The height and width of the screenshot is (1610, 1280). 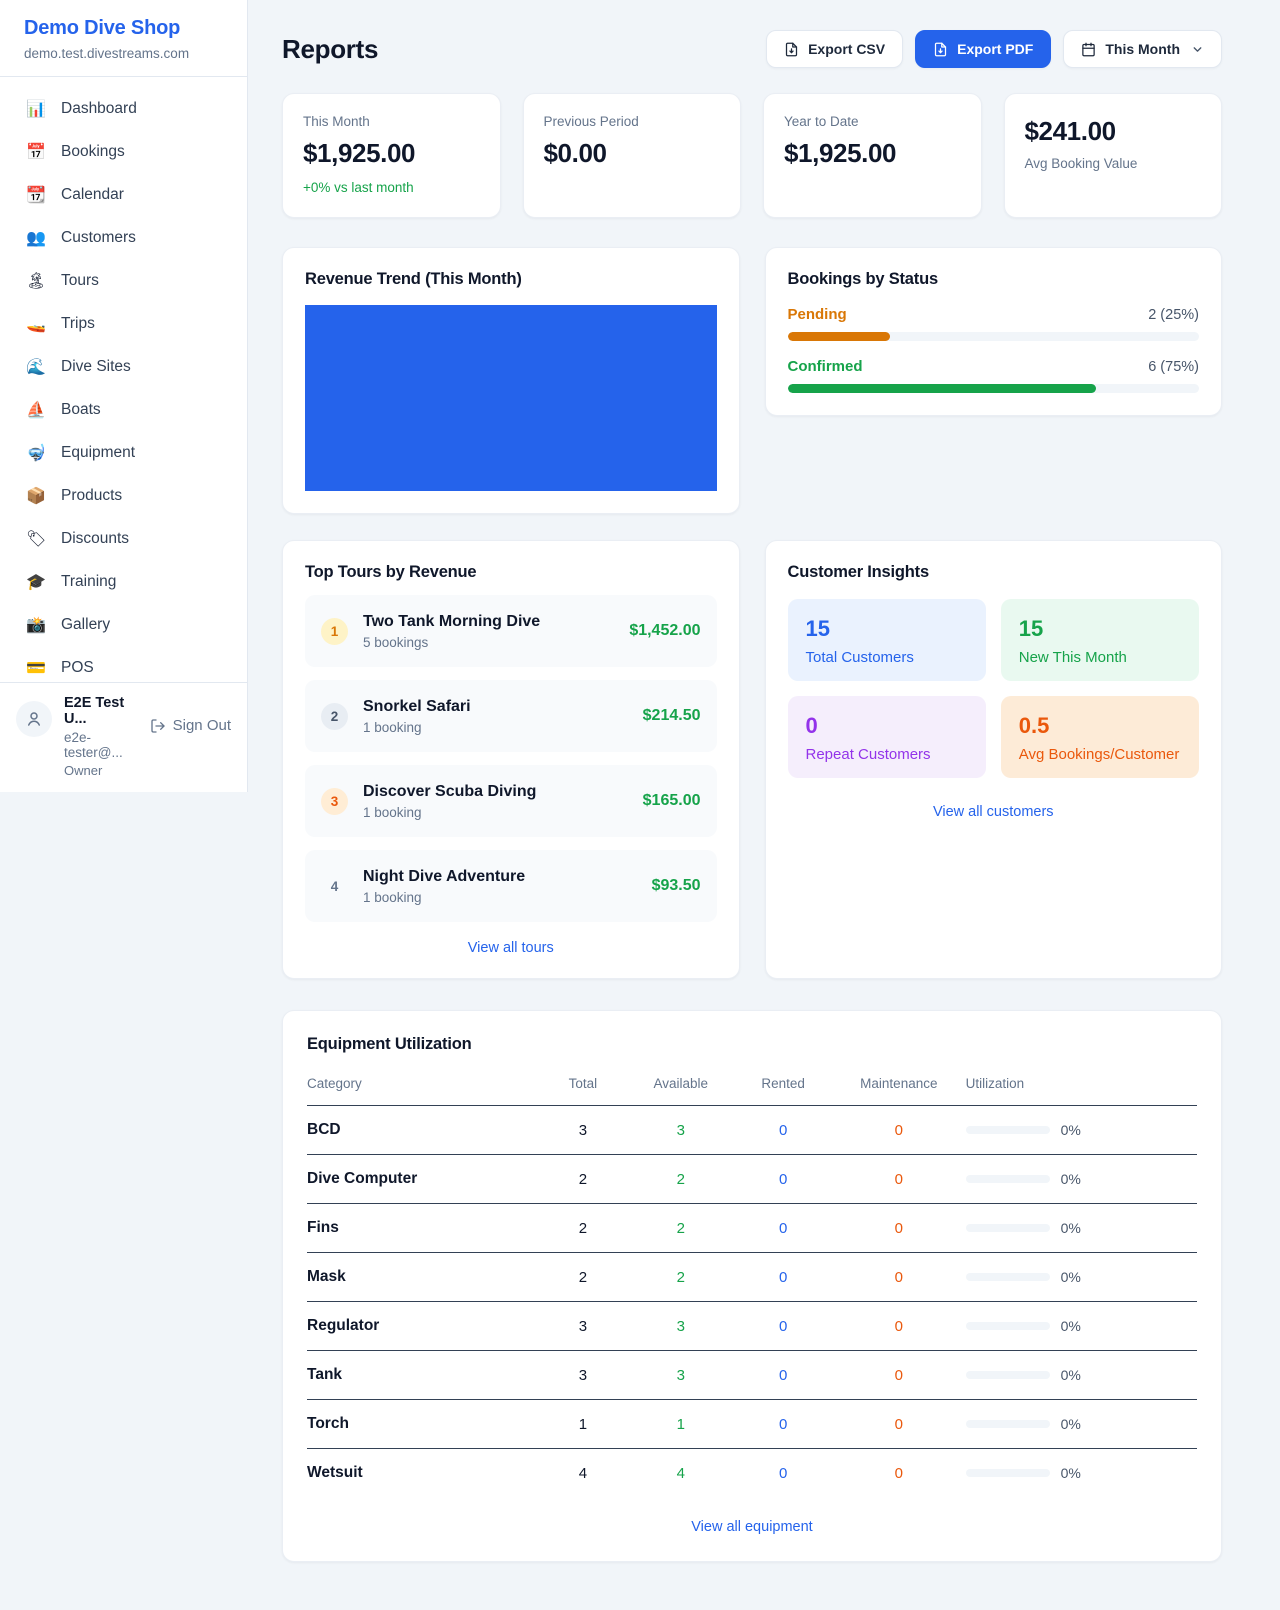 What do you see at coordinates (334, 716) in the screenshot?
I see `rank-badge: 2` at bounding box center [334, 716].